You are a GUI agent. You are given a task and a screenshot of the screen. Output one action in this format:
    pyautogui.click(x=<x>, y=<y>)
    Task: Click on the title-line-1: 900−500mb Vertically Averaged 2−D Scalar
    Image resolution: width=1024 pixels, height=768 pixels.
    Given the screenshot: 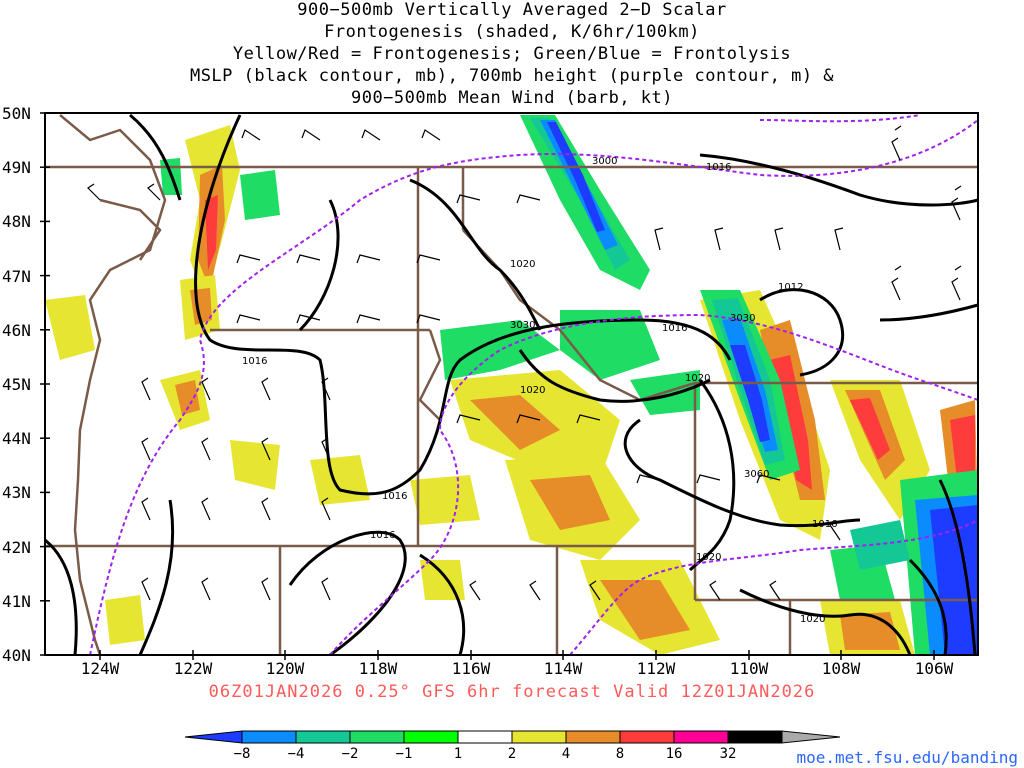 What is the action you would take?
    pyautogui.click(x=512, y=10)
    